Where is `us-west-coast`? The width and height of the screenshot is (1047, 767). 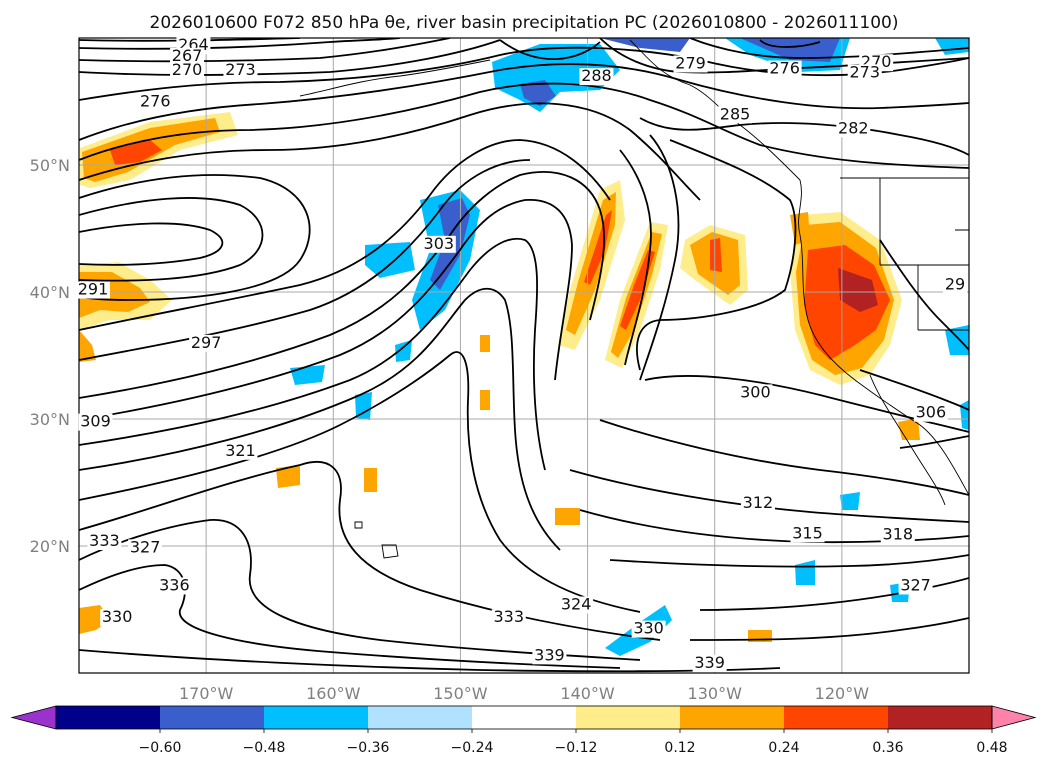 us-west-coast is located at coordinates (883, 337).